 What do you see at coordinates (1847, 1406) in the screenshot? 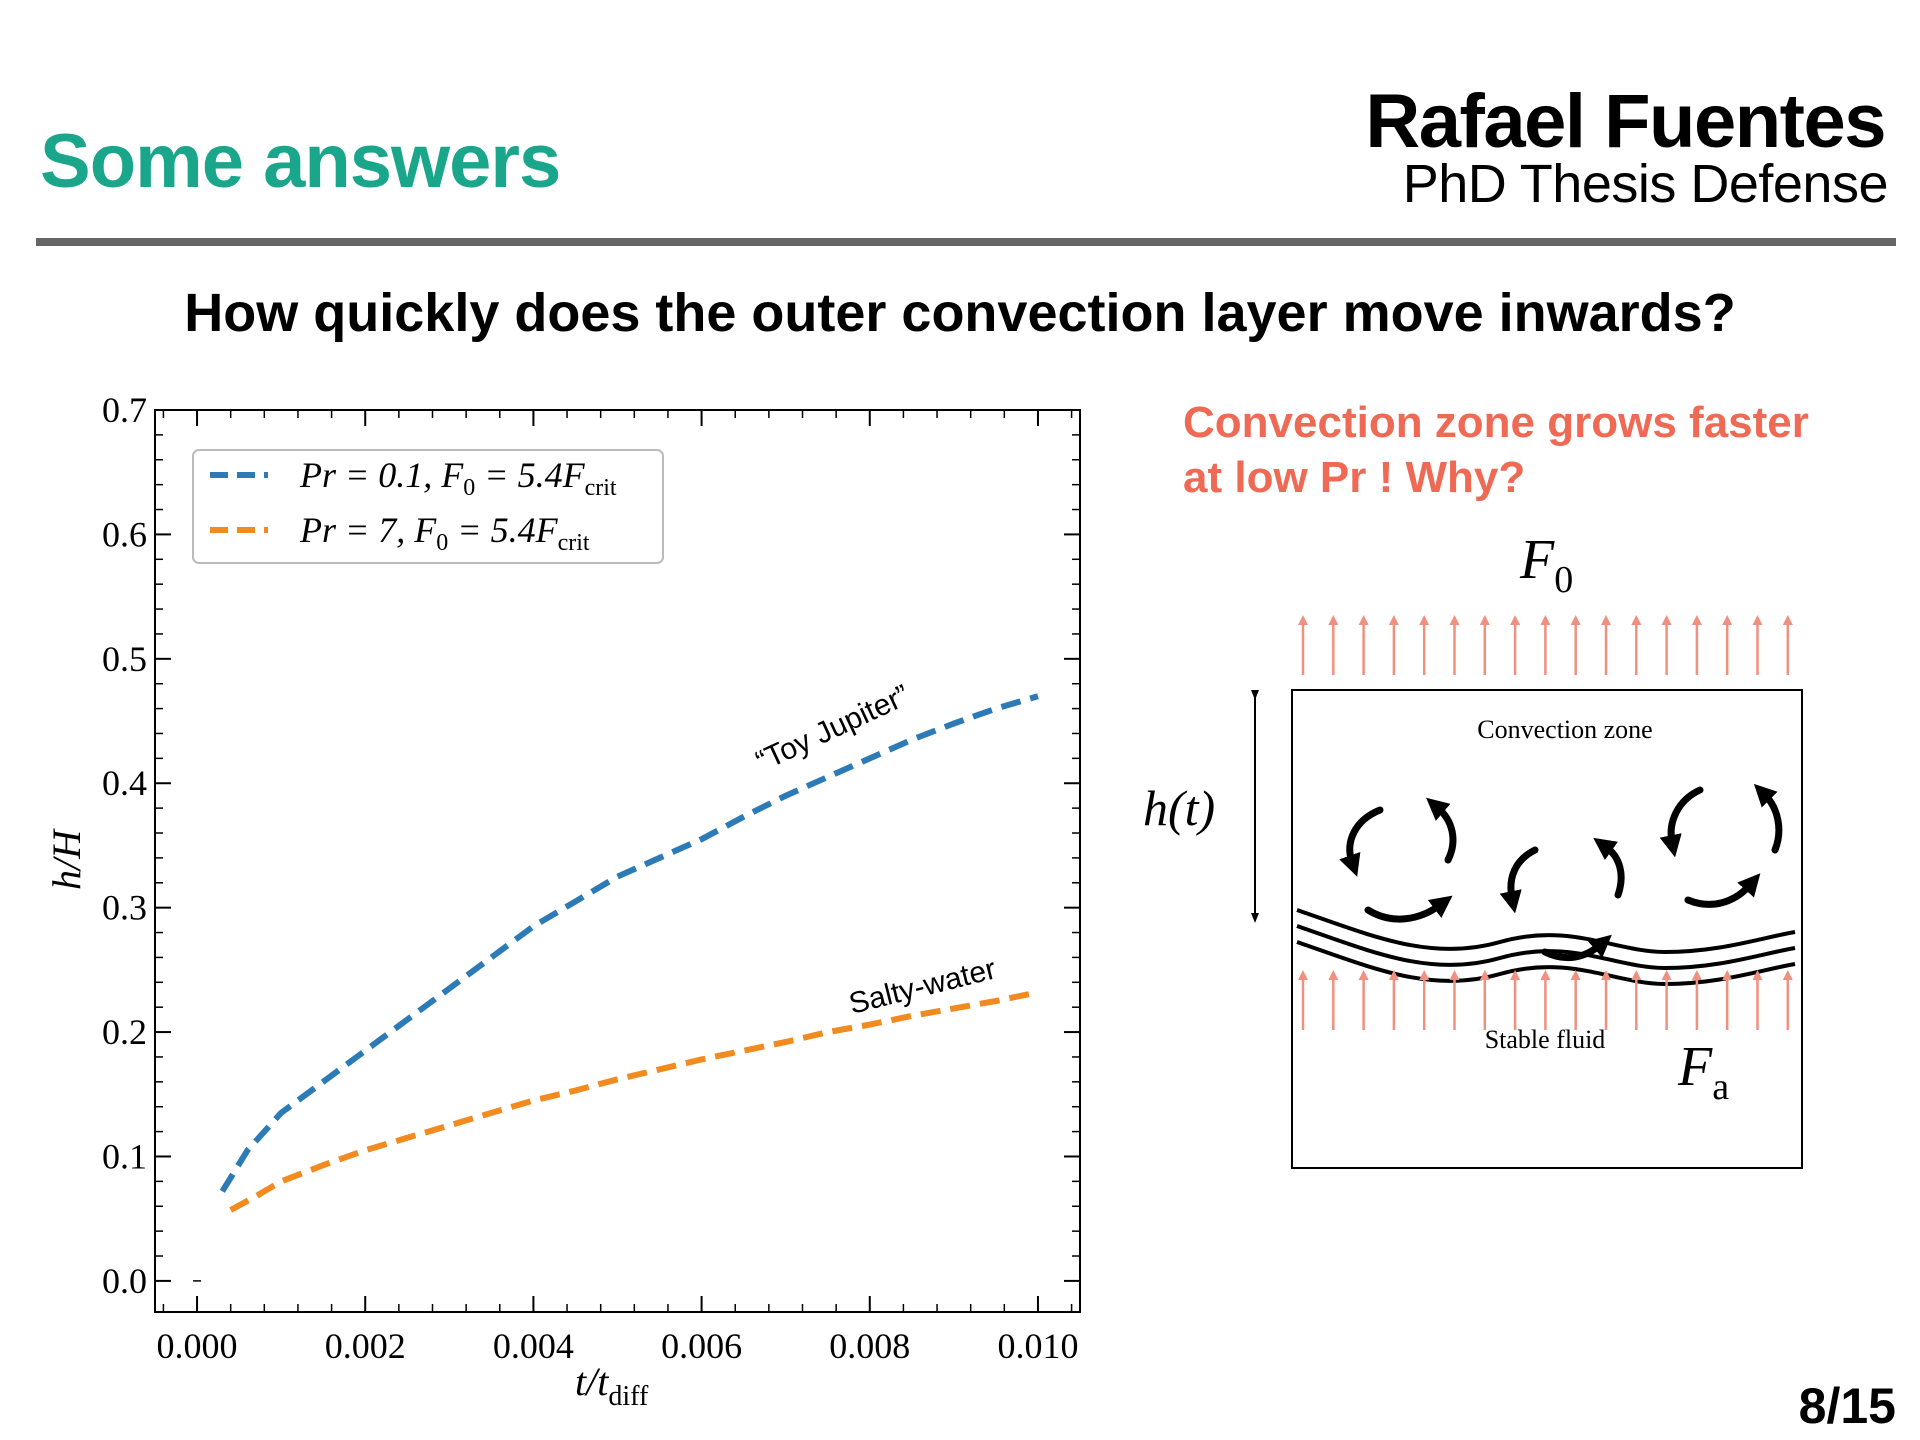
I see `page-number: 8/15` at bounding box center [1847, 1406].